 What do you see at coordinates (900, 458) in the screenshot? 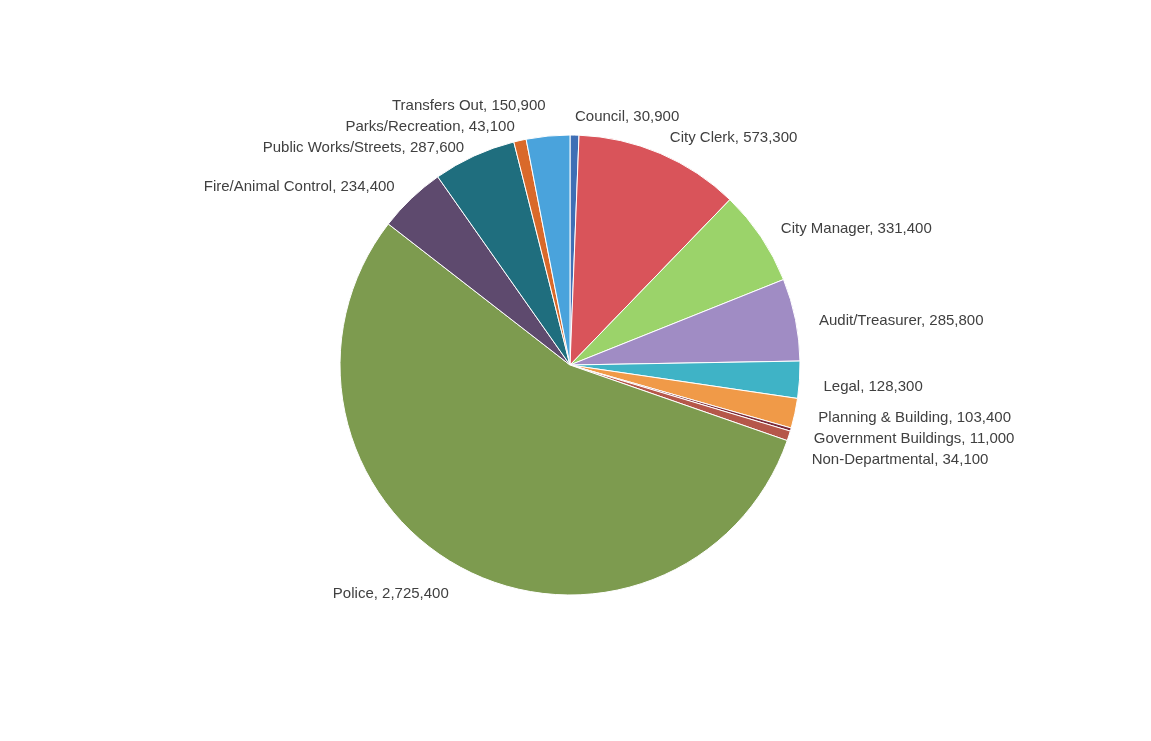
I see `slice-label: Non-Departmental, 34,100` at bounding box center [900, 458].